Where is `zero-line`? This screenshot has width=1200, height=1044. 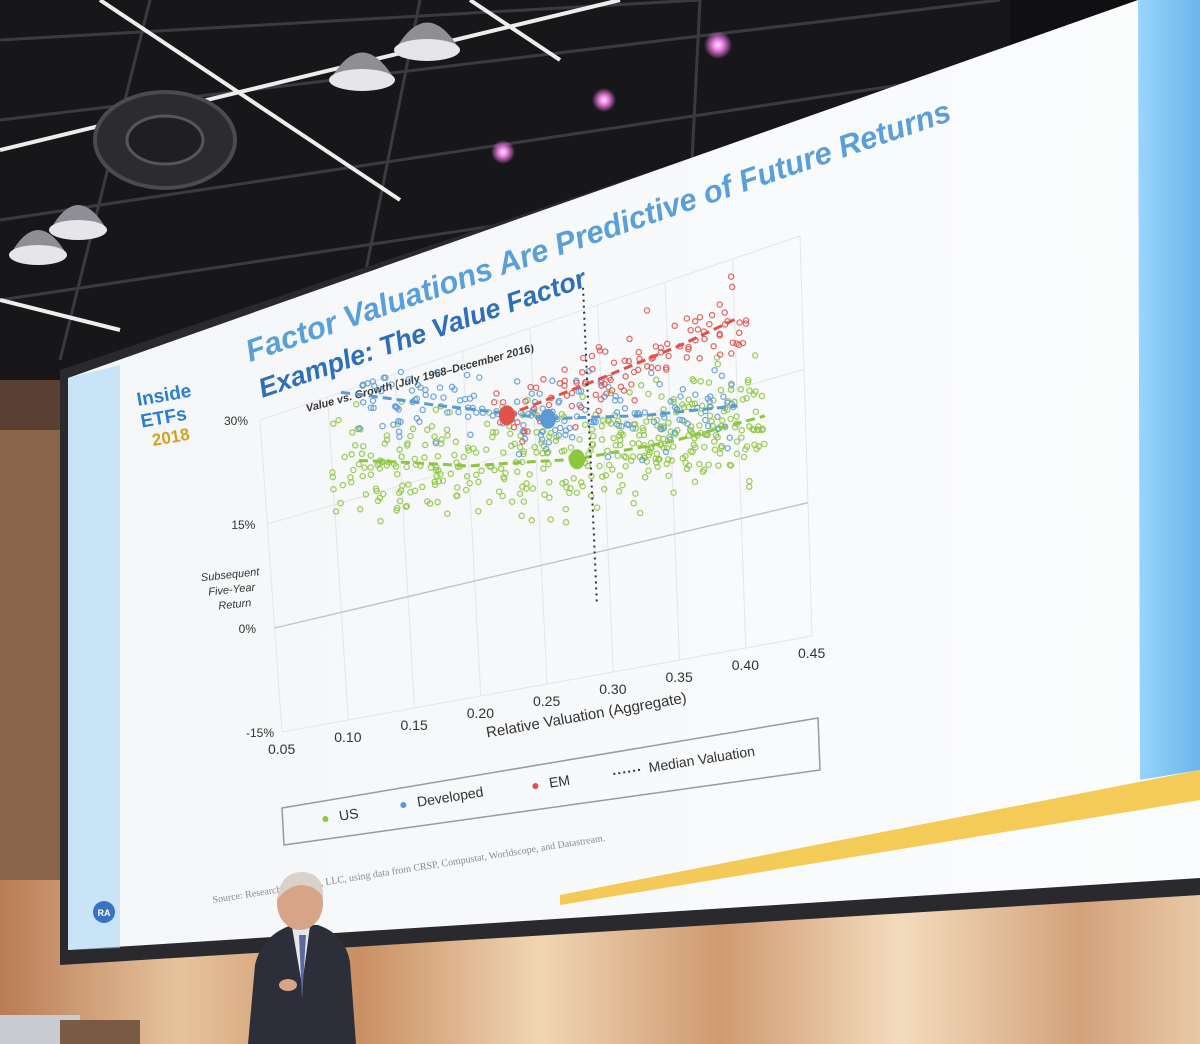 zero-line is located at coordinates (541, 565).